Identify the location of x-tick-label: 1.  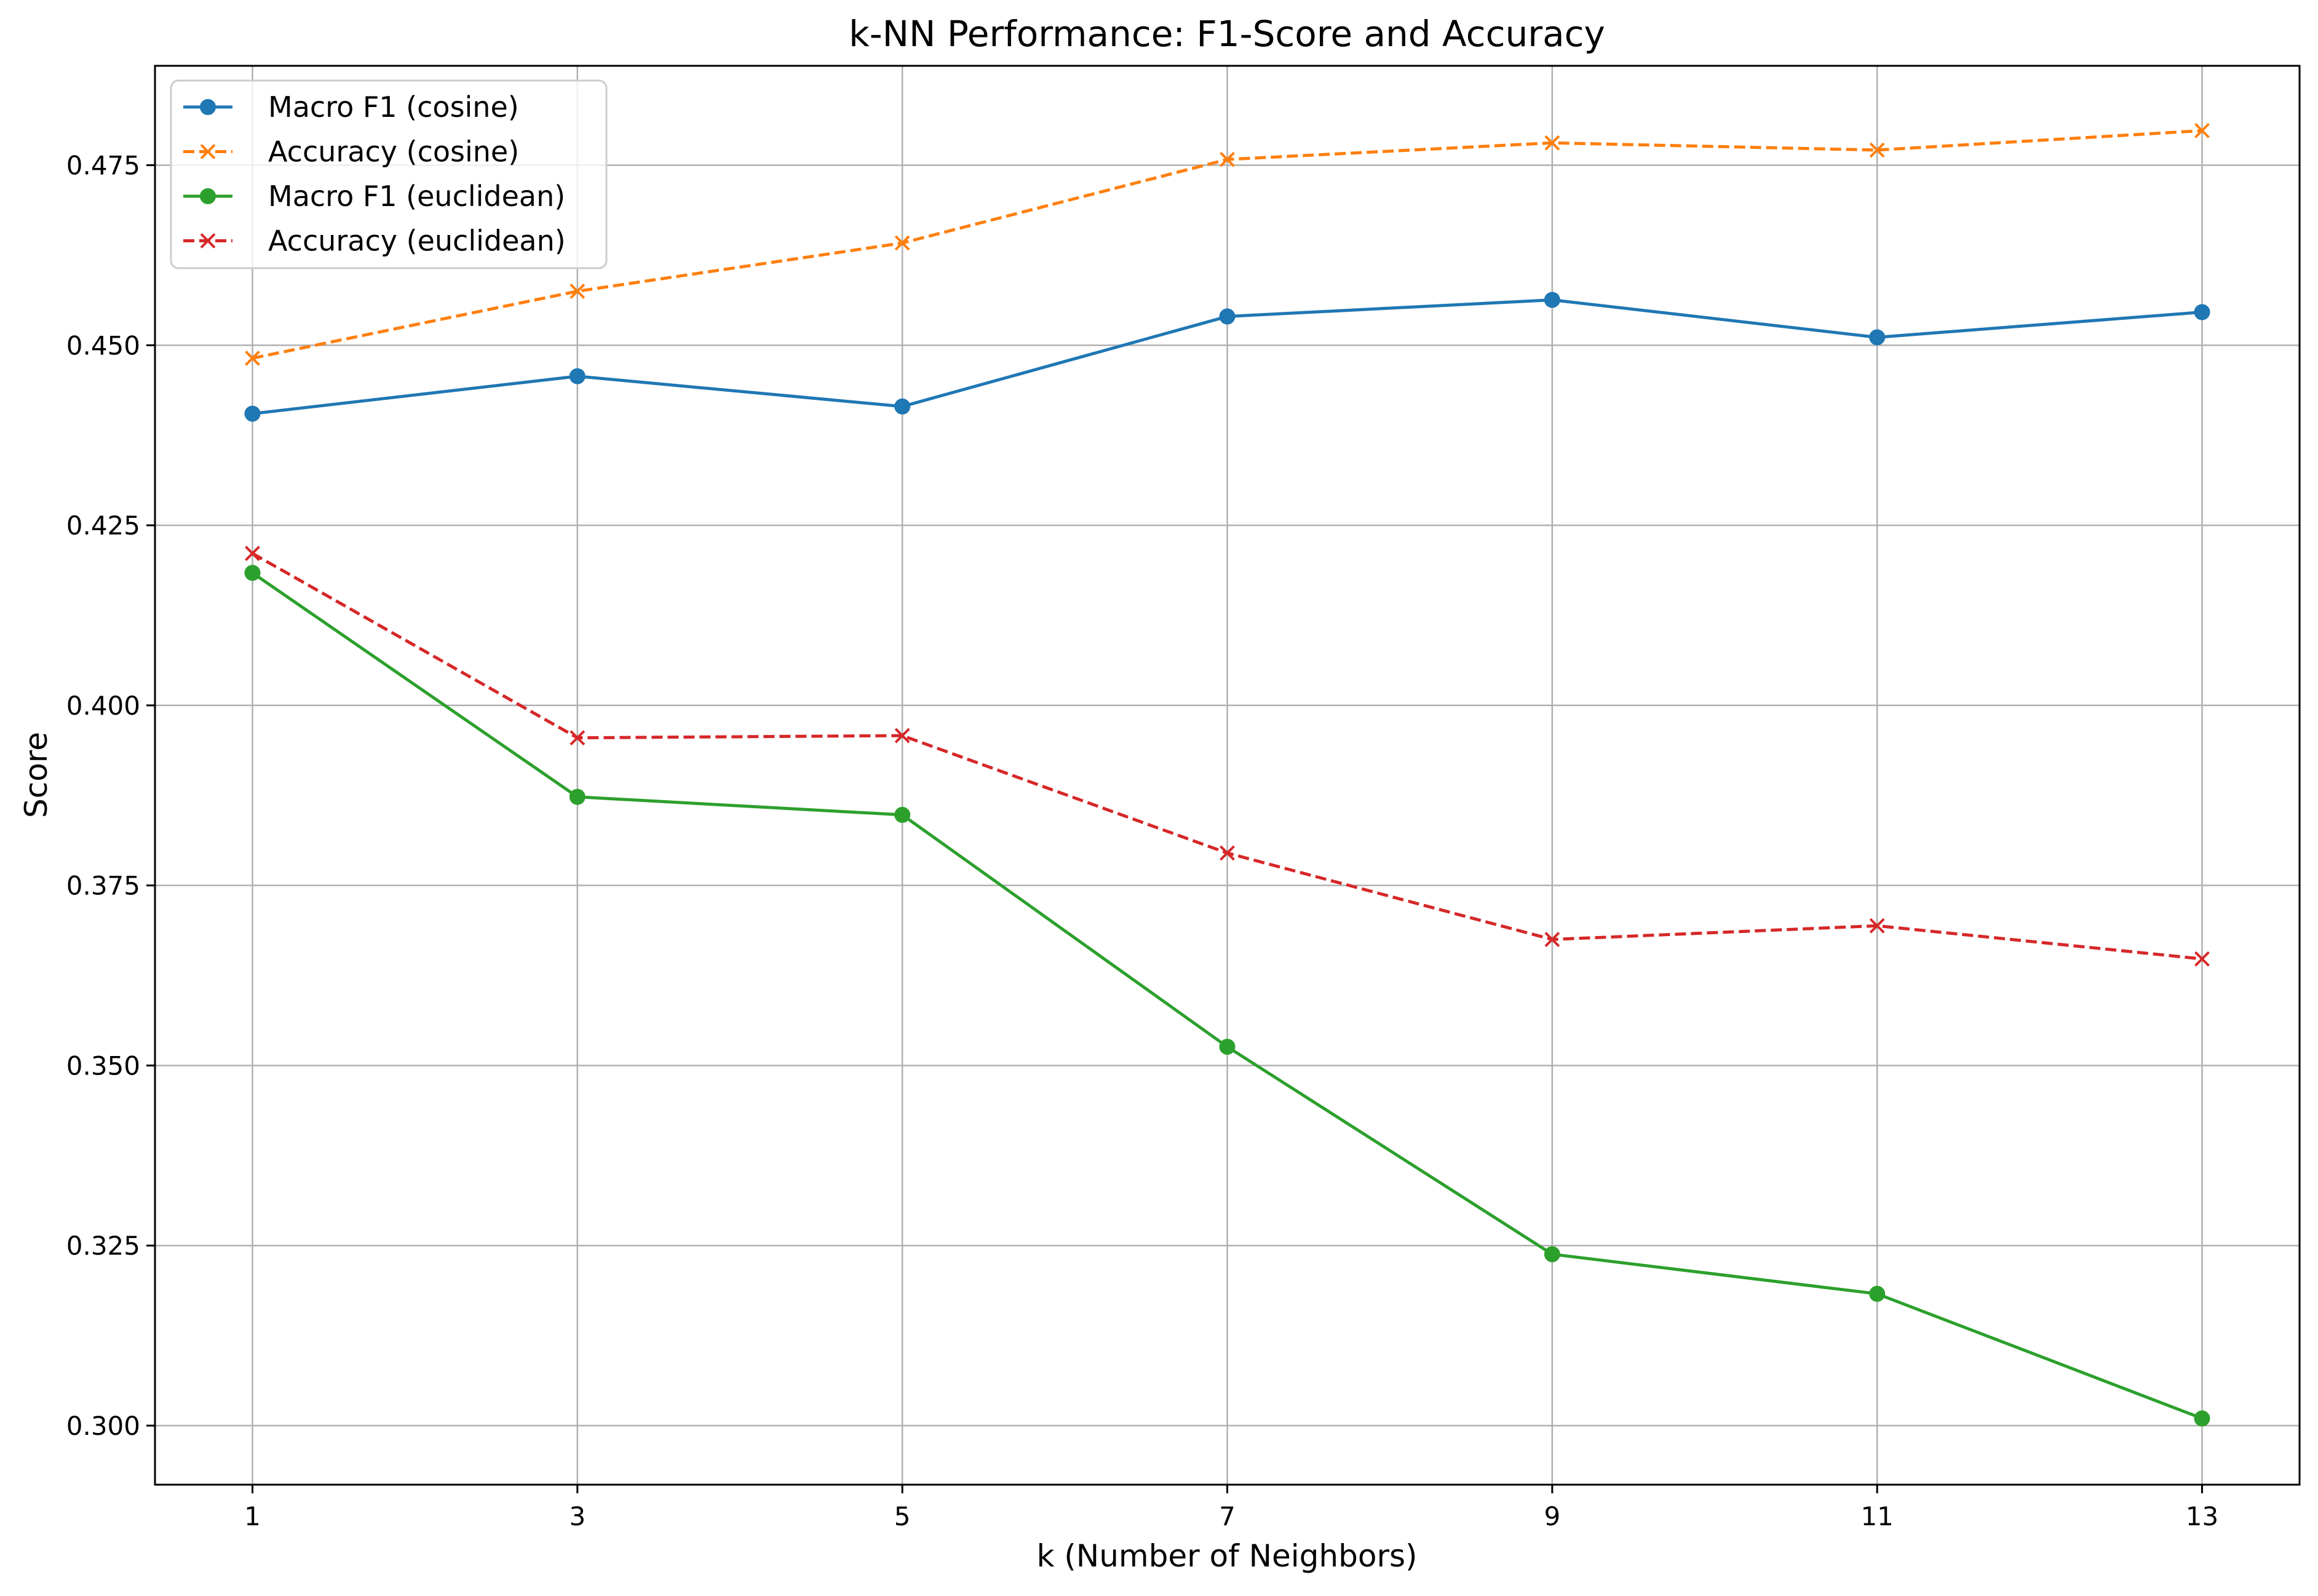
(253, 1516).